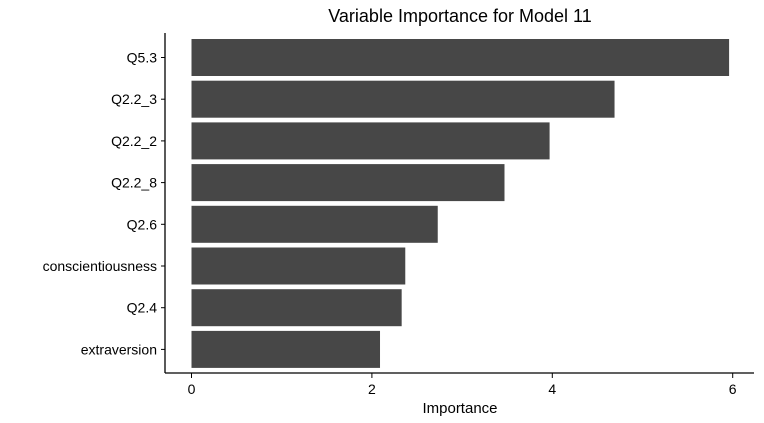 This screenshot has width=764, height=423. Describe the element at coordinates (459, 408) in the screenshot. I see `x-axis-label: Importance` at that location.